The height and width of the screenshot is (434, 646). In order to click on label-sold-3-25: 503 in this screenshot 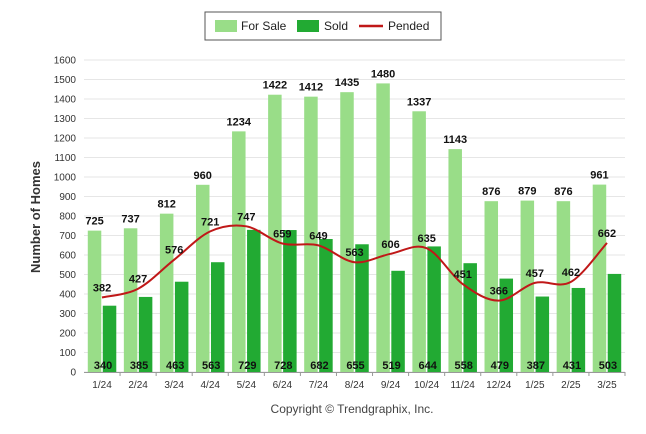, I will do `click(608, 366)`.